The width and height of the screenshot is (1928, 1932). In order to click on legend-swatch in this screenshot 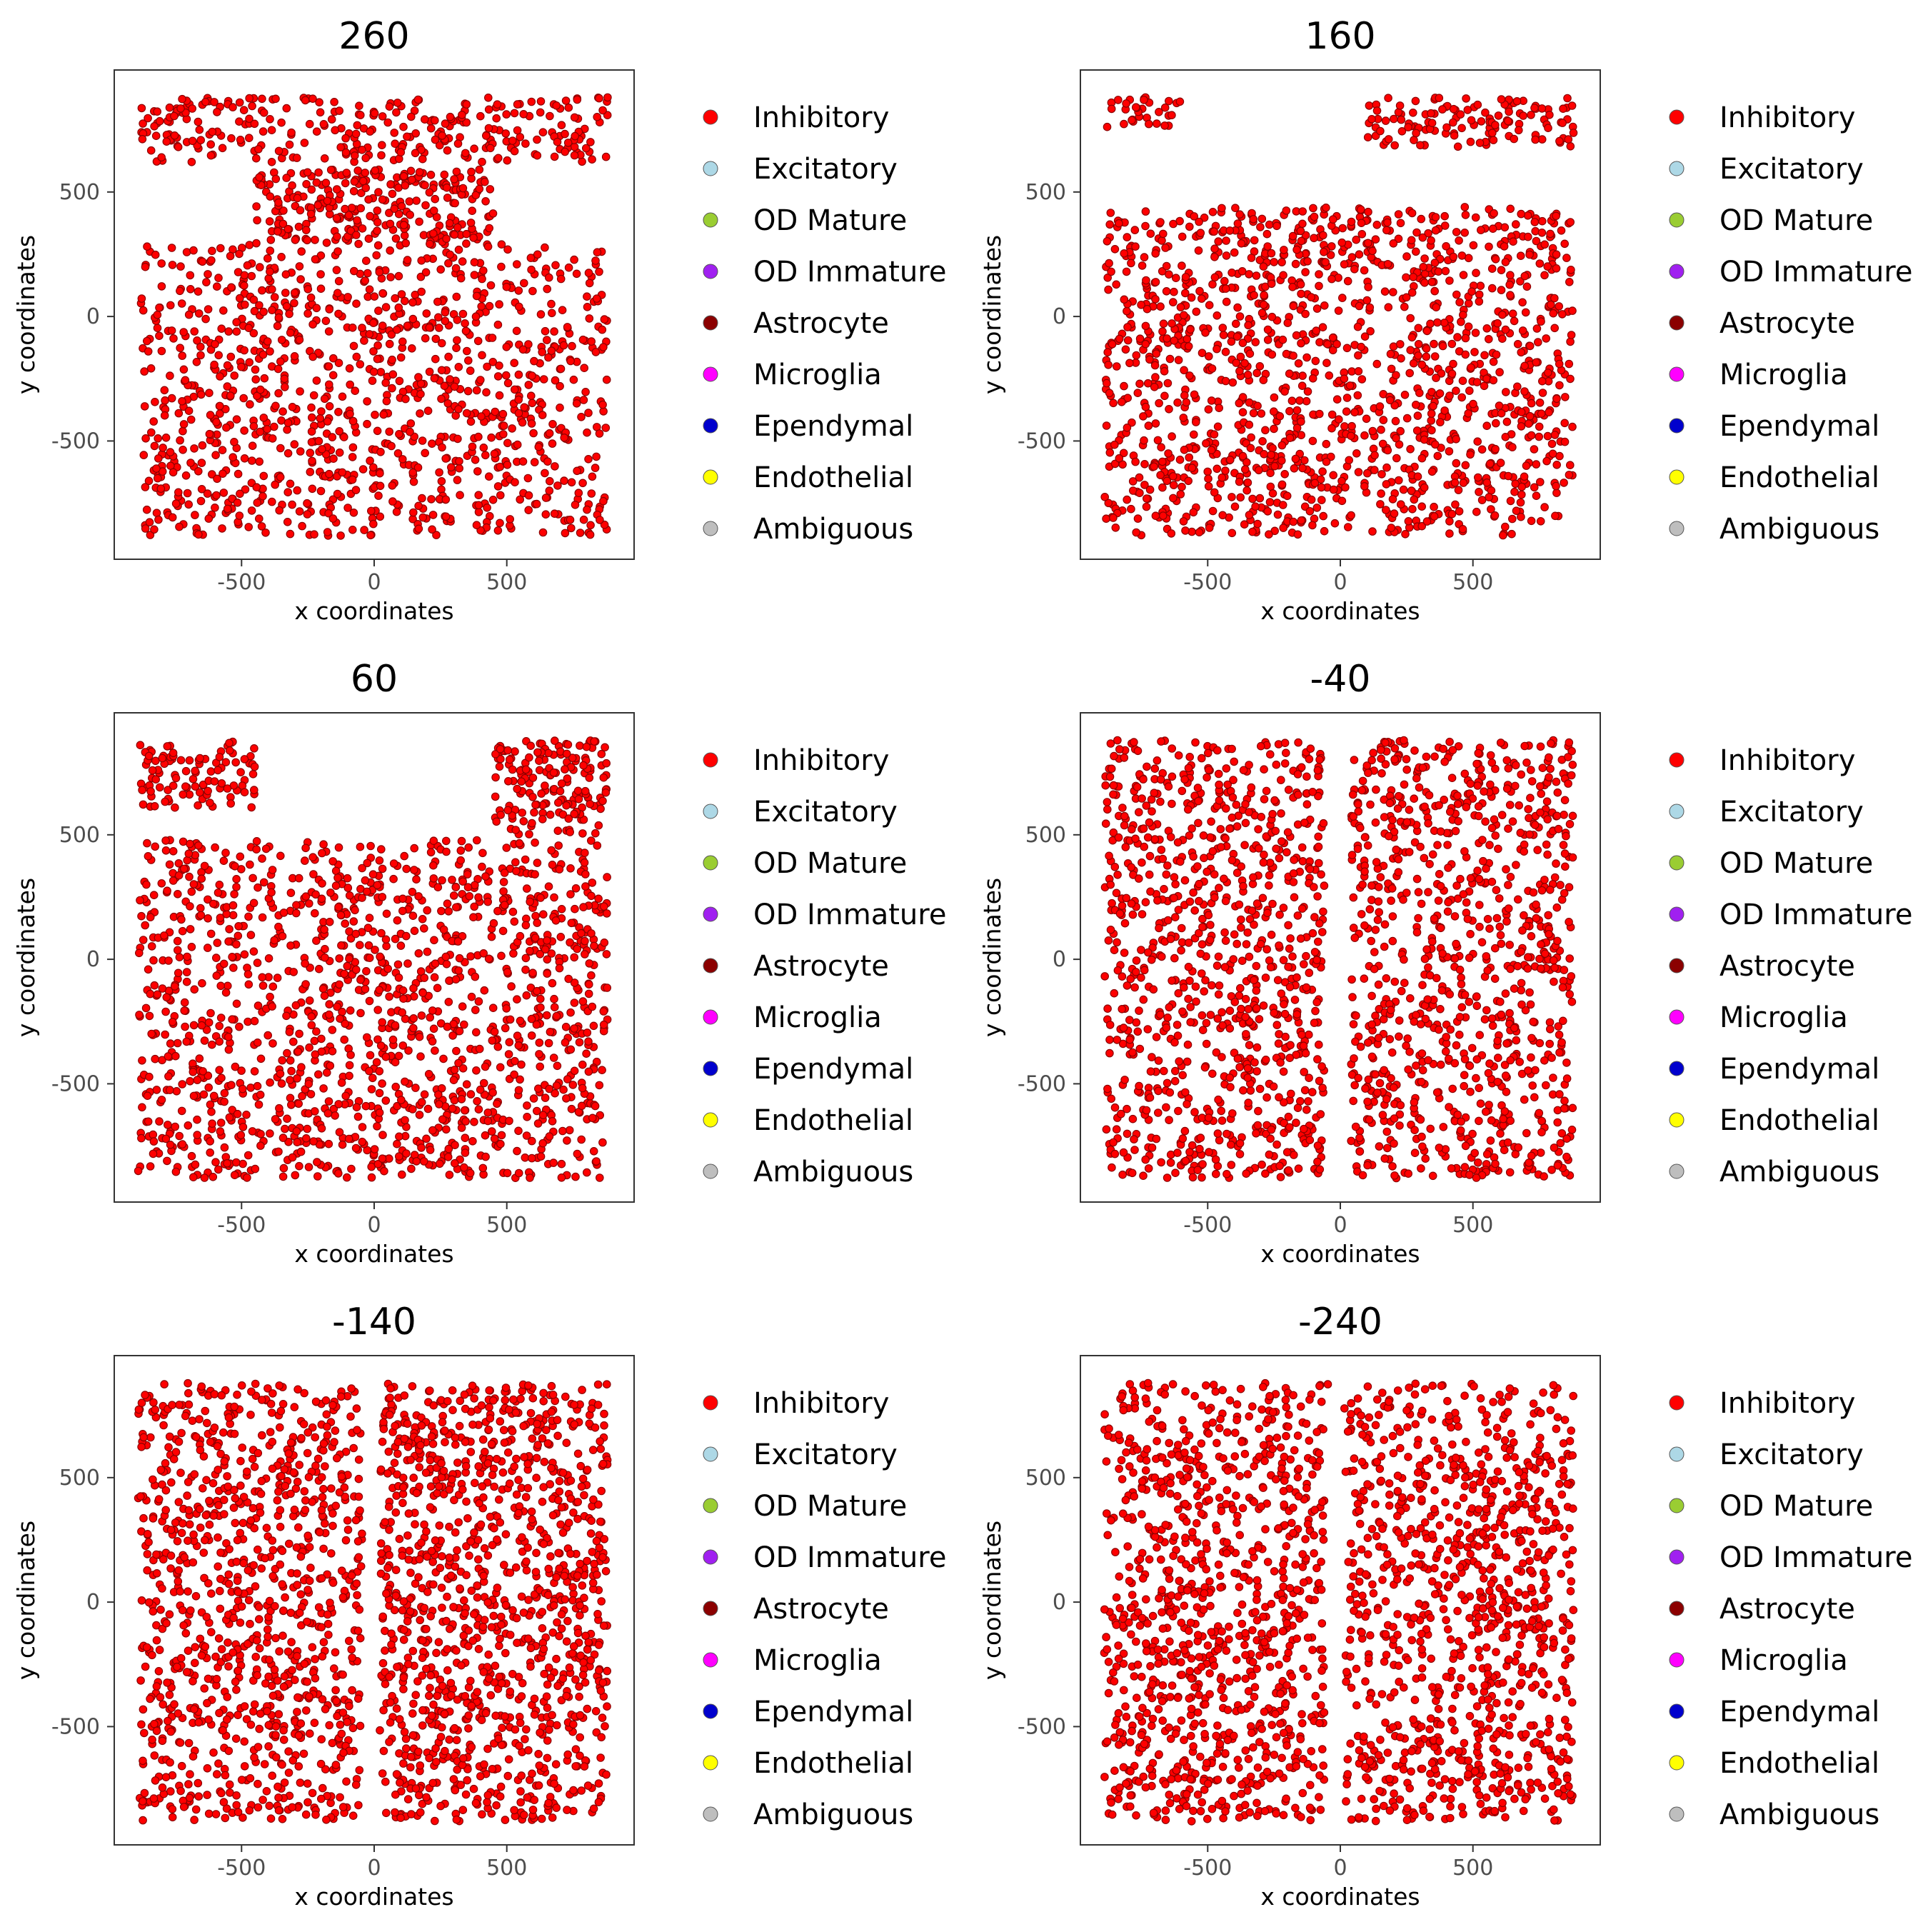, I will do `click(1677, 117)`.